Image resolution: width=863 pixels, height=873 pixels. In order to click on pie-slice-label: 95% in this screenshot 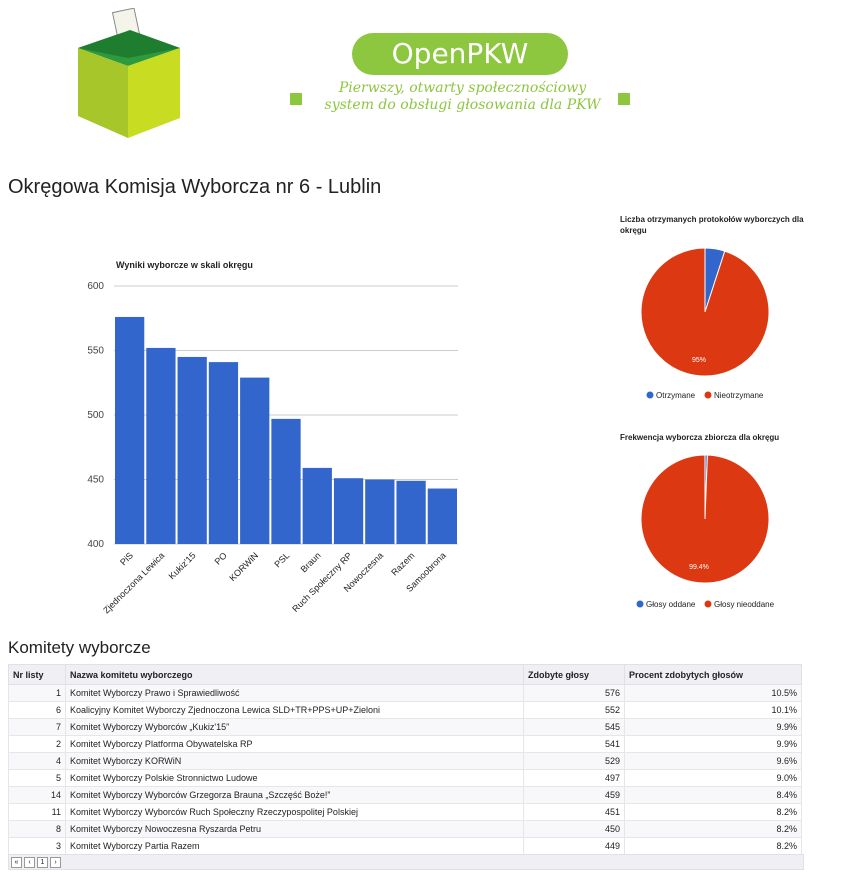, I will do `click(699, 360)`.